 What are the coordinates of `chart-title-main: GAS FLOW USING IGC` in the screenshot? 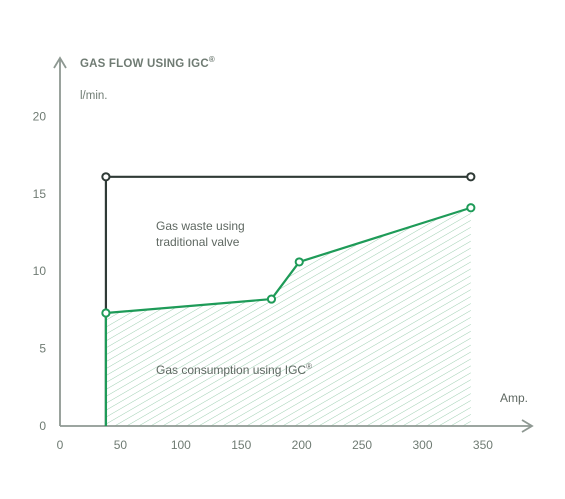 It's located at (144, 64).